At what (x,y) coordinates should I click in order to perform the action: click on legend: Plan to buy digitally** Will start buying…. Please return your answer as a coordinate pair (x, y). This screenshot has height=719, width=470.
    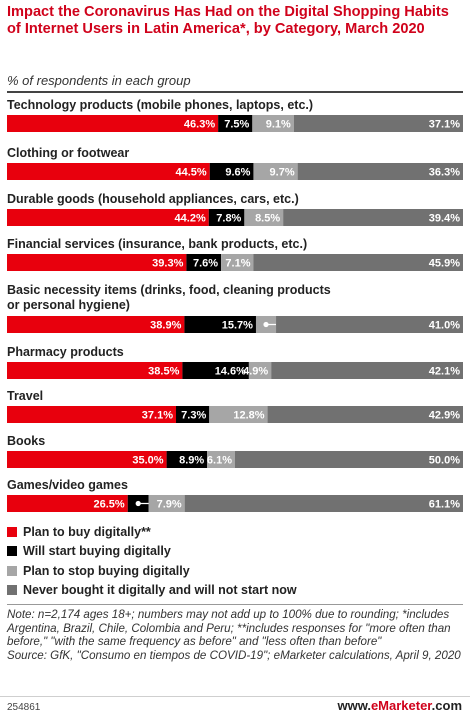
    Looking at the image, I should click on (152, 561).